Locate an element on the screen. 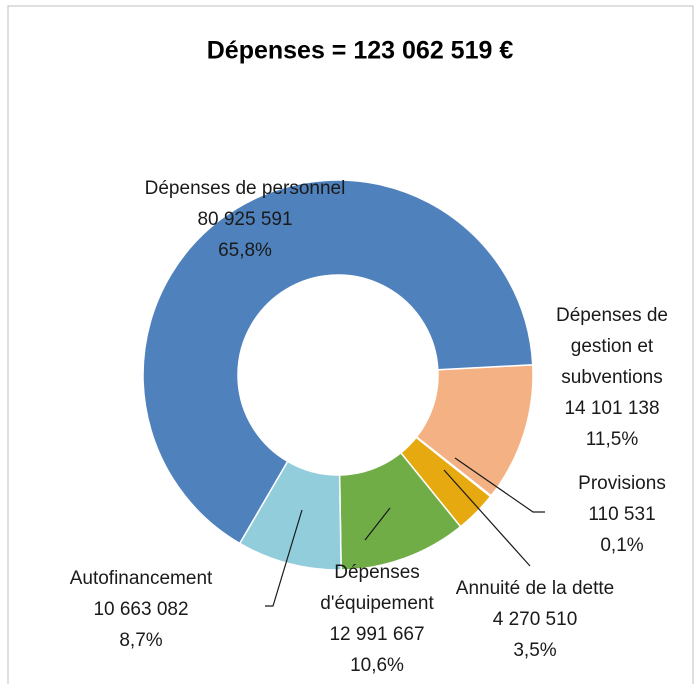 This screenshot has width=699, height=684. label-name: Dépenses de personnel is located at coordinates (245, 188).